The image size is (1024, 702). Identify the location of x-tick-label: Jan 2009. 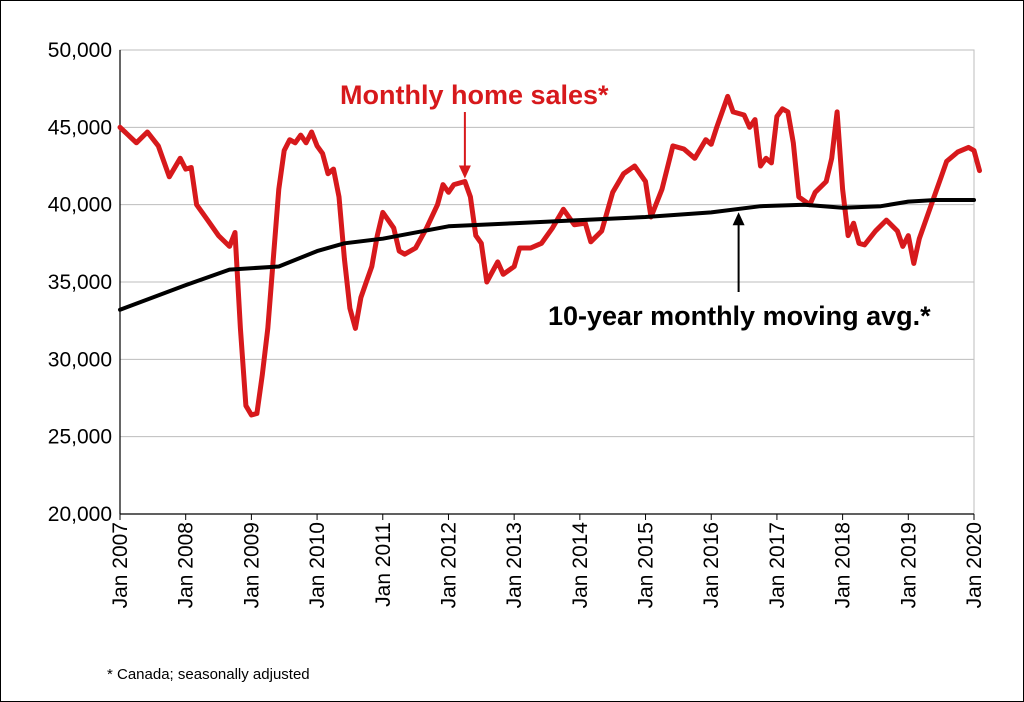
(251, 565).